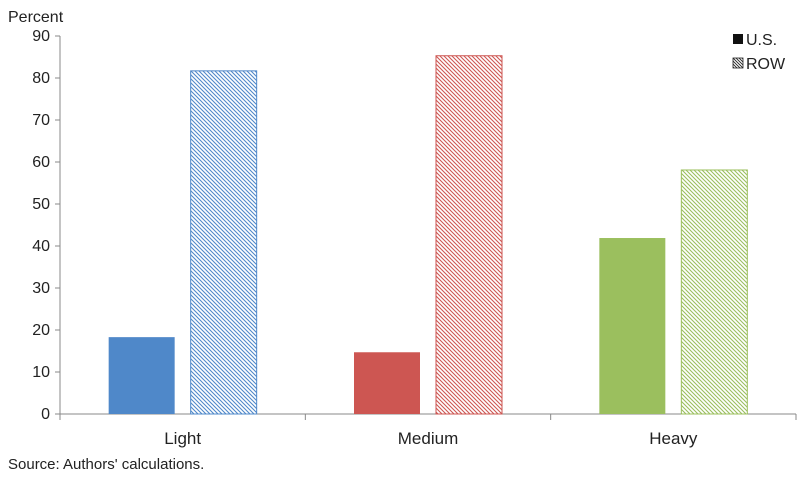  What do you see at coordinates (41, 120) in the screenshot?
I see `y-tick-label: 70` at bounding box center [41, 120].